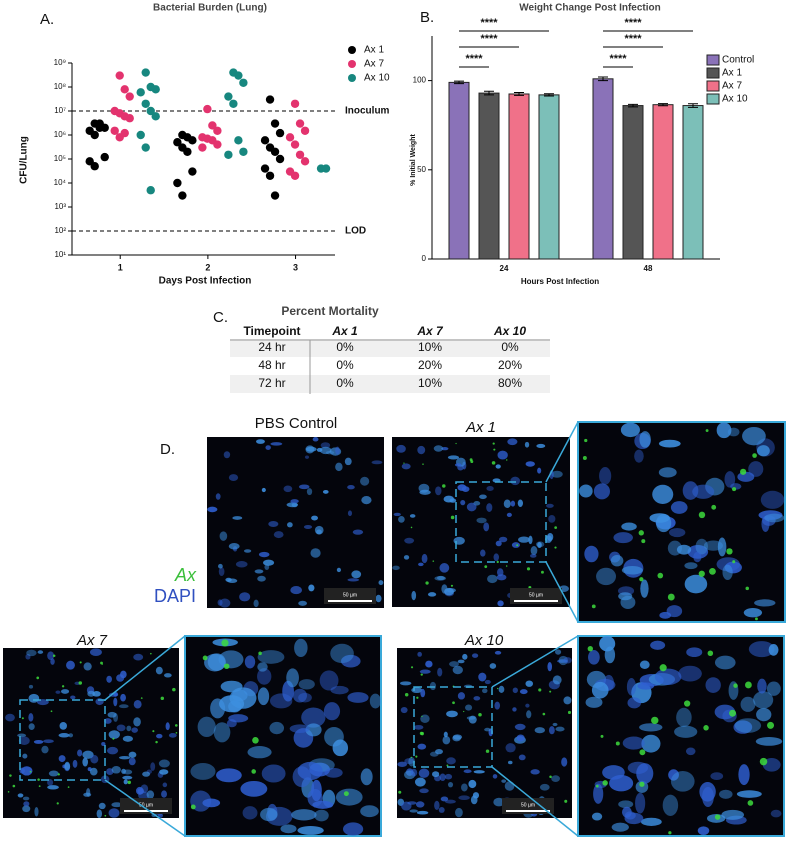  I want to click on x-axis-label: Days Post Infection, so click(205, 281).